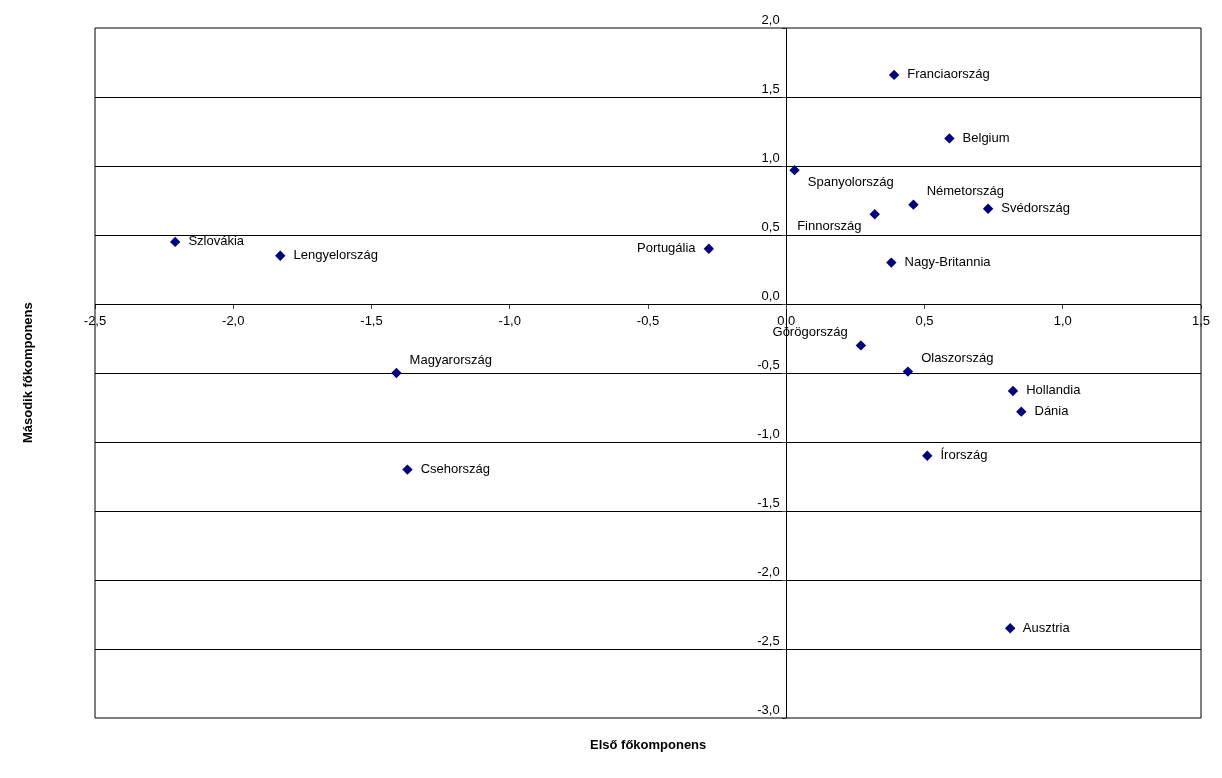 The image size is (1222, 778). I want to click on data-label: Szlovákia, so click(216, 241).